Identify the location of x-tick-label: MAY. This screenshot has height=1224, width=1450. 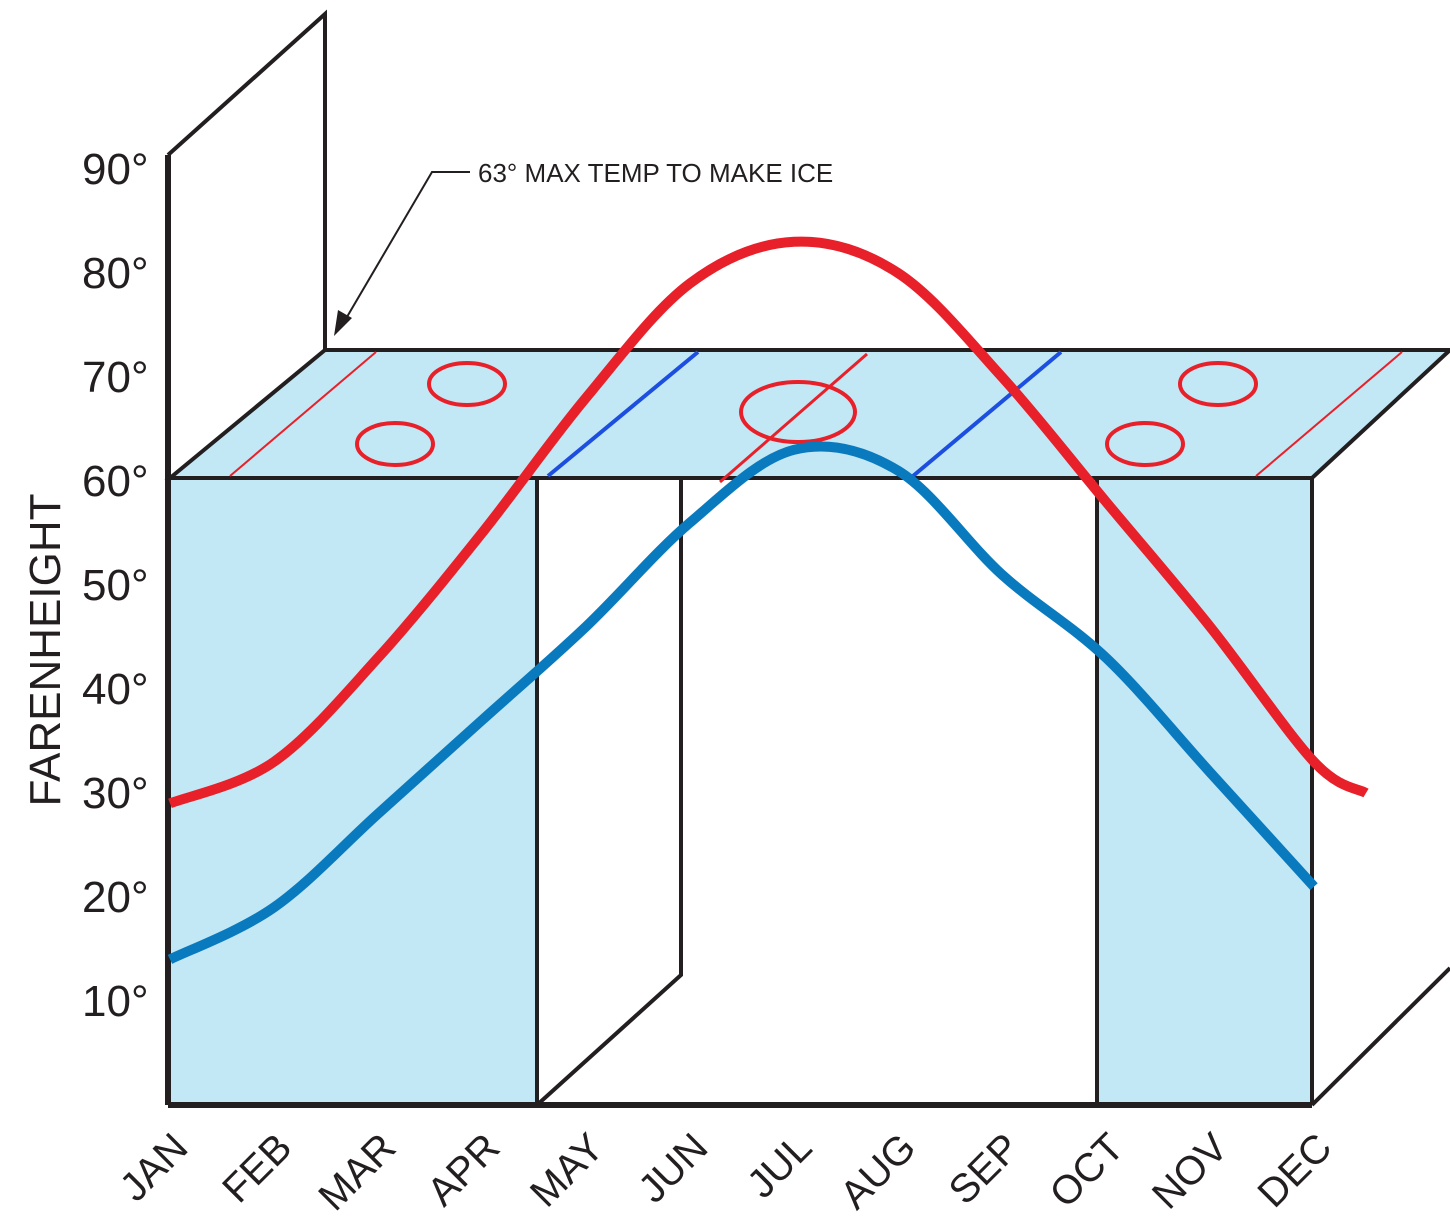
(567, 1170).